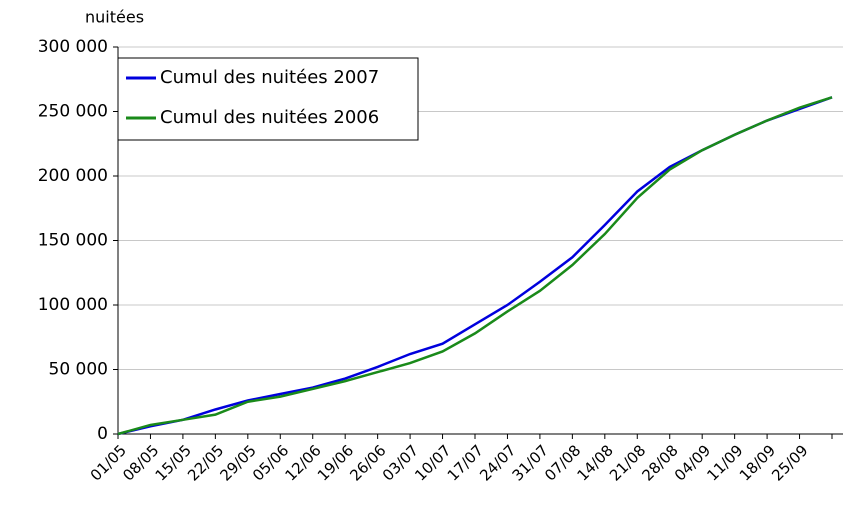  Describe the element at coordinates (205, 462) in the screenshot. I see `x-tick-label: 22/05` at that location.